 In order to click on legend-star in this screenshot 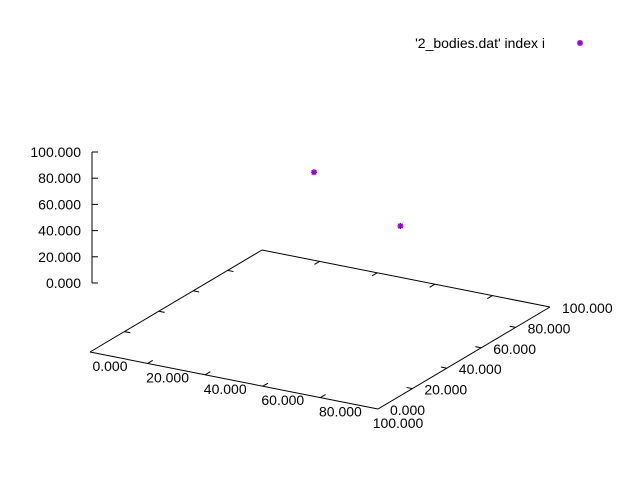, I will do `click(580, 43)`.